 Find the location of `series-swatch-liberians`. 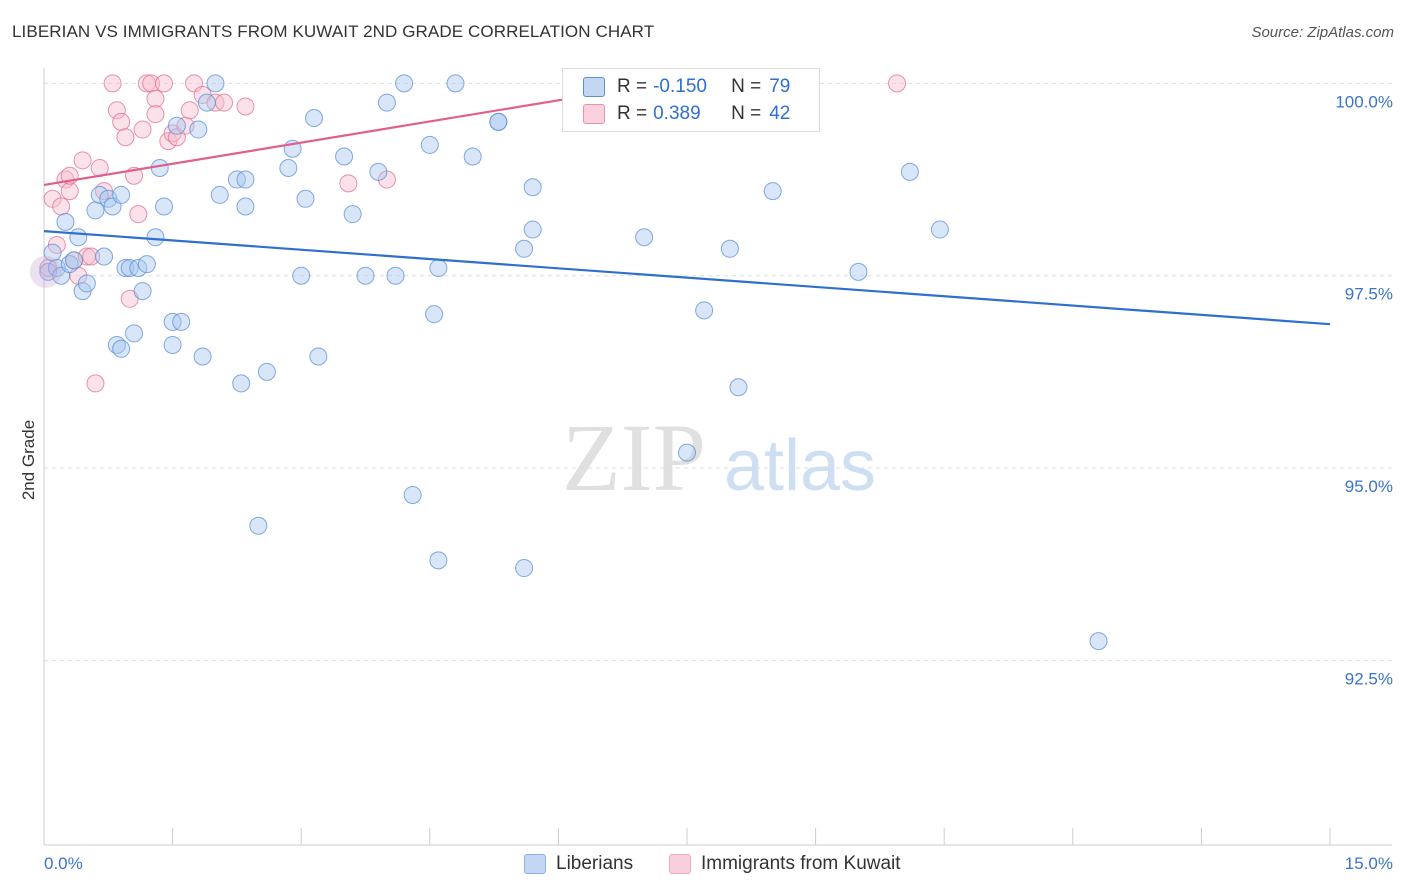

series-swatch-liberians is located at coordinates (535, 864).